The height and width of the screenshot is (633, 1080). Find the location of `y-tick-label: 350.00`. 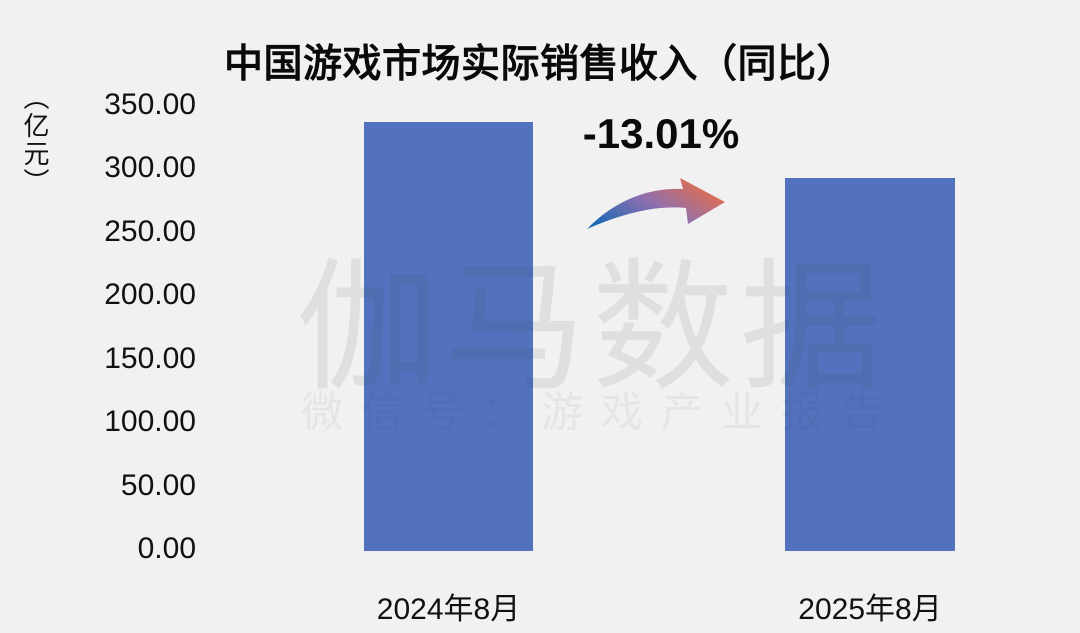

y-tick-label: 350.00 is located at coordinates (150, 104).